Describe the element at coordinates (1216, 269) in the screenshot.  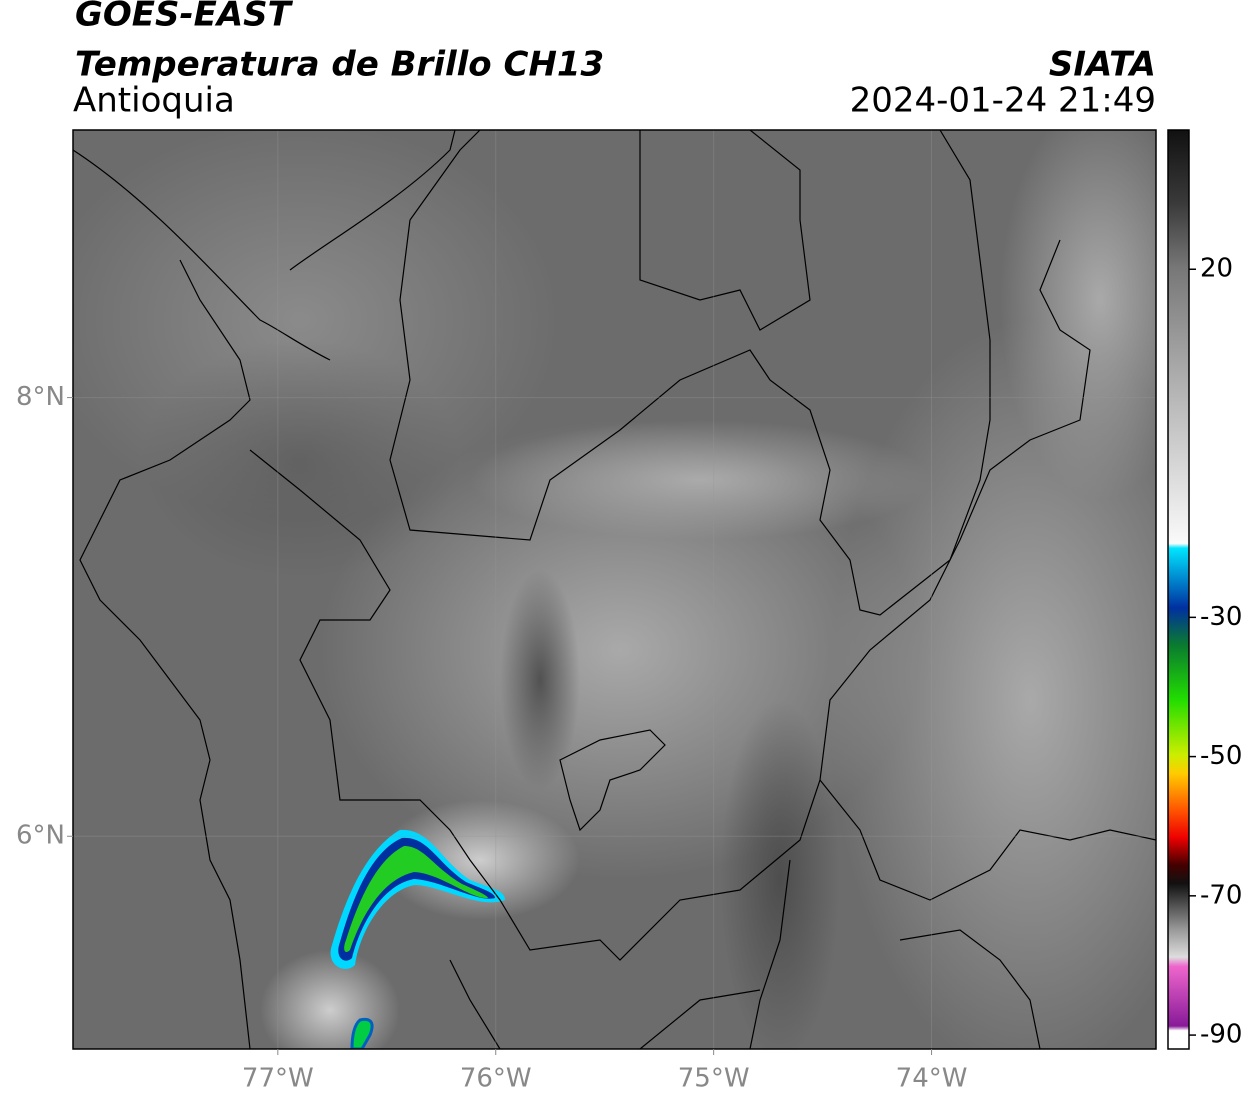
I see `colorbar-tick-label: 20` at that location.